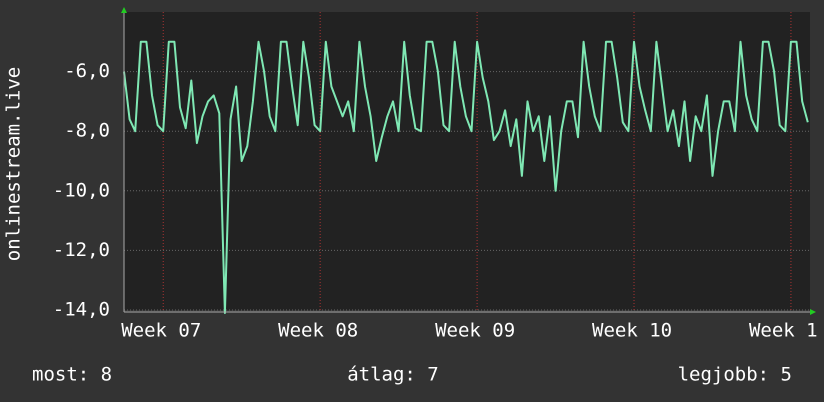 The height and width of the screenshot is (402, 824). What do you see at coordinates (318, 331) in the screenshot?
I see `x-tick-label: Week 08` at bounding box center [318, 331].